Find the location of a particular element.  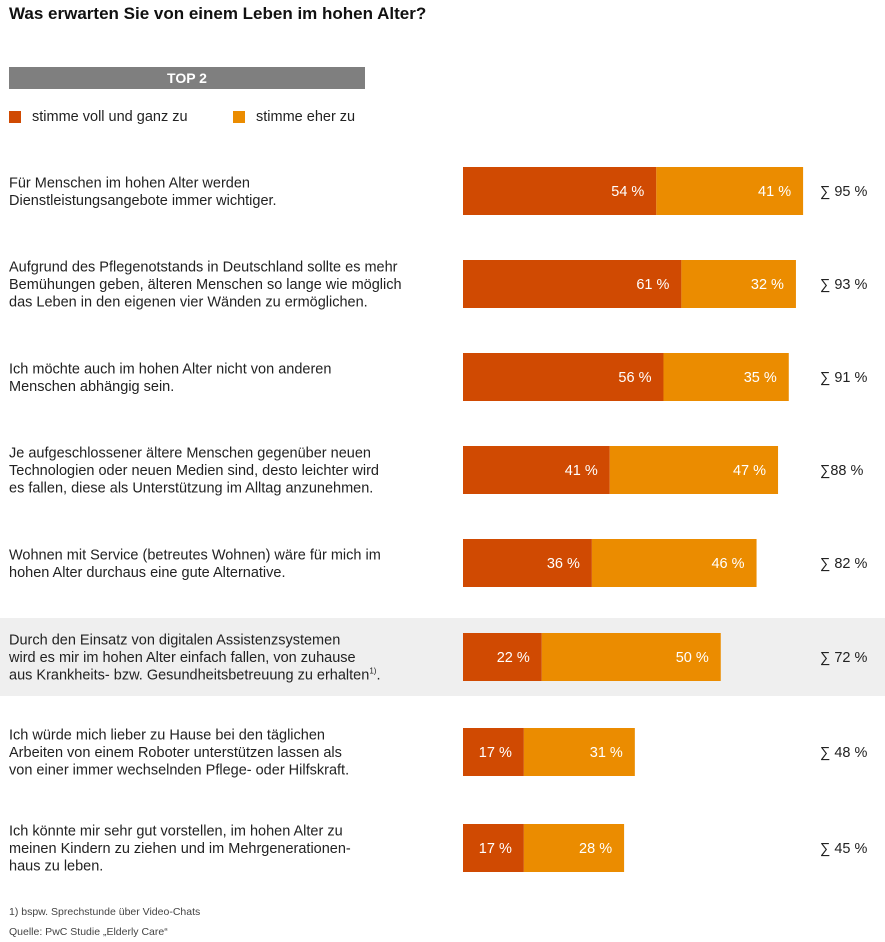

top2-header: TOP 2 is located at coordinates (187, 78).